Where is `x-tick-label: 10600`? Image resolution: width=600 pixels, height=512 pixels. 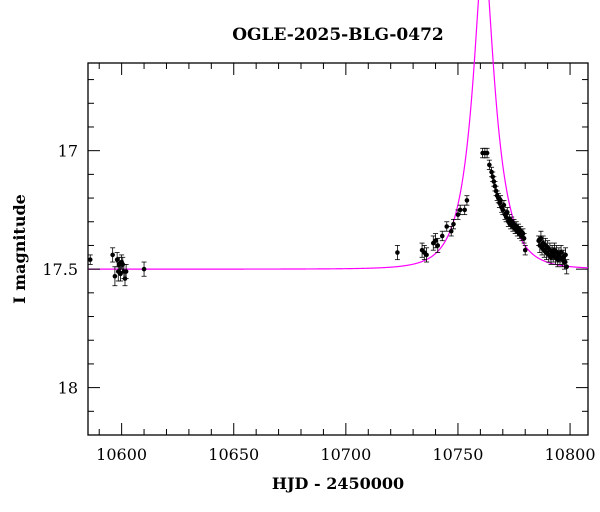
x-tick-label: 10600 is located at coordinates (121, 454).